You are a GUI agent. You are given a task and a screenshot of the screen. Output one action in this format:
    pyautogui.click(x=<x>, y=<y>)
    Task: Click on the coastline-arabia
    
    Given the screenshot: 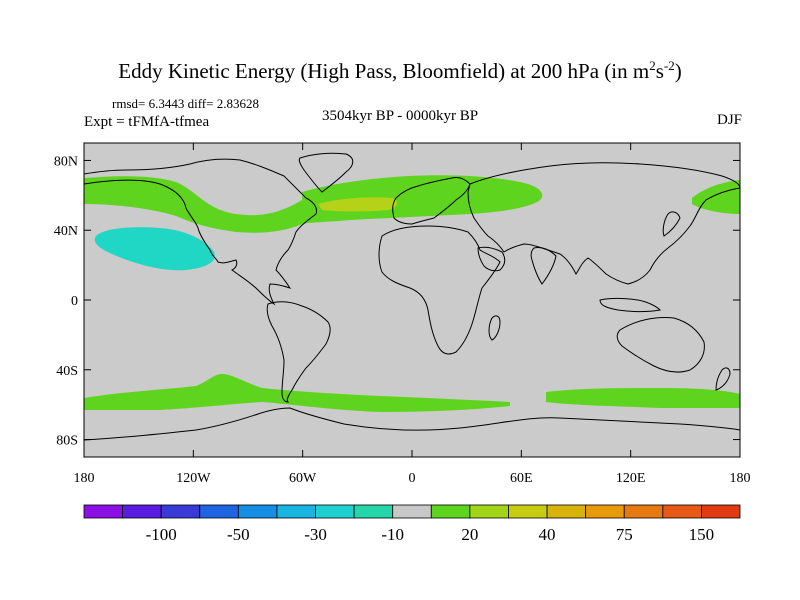 What is the action you would take?
    pyautogui.click(x=491, y=259)
    